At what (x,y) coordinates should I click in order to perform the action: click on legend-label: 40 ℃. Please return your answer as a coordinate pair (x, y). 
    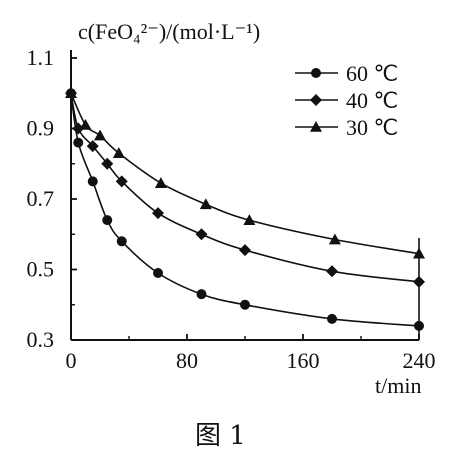
    Looking at the image, I should click on (372, 100).